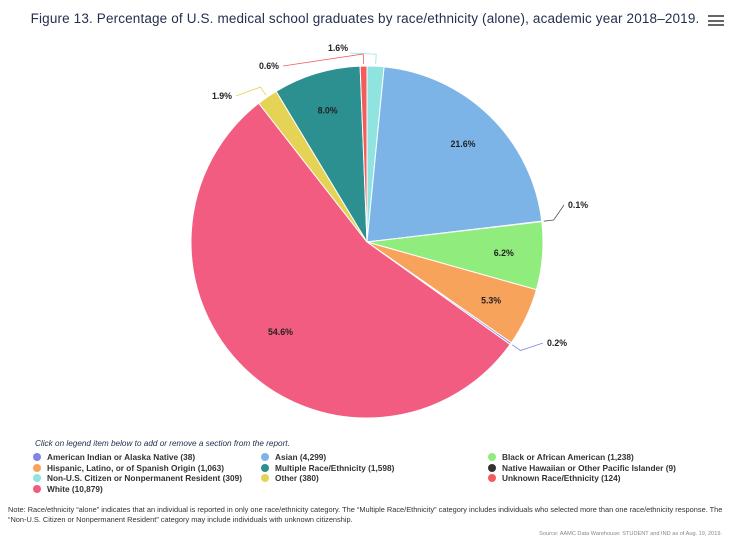 This screenshot has height=543, width=730. What do you see at coordinates (554, 213) in the screenshot?
I see `connector-native-hawaiian-or-other-pacific-islander` at bounding box center [554, 213].